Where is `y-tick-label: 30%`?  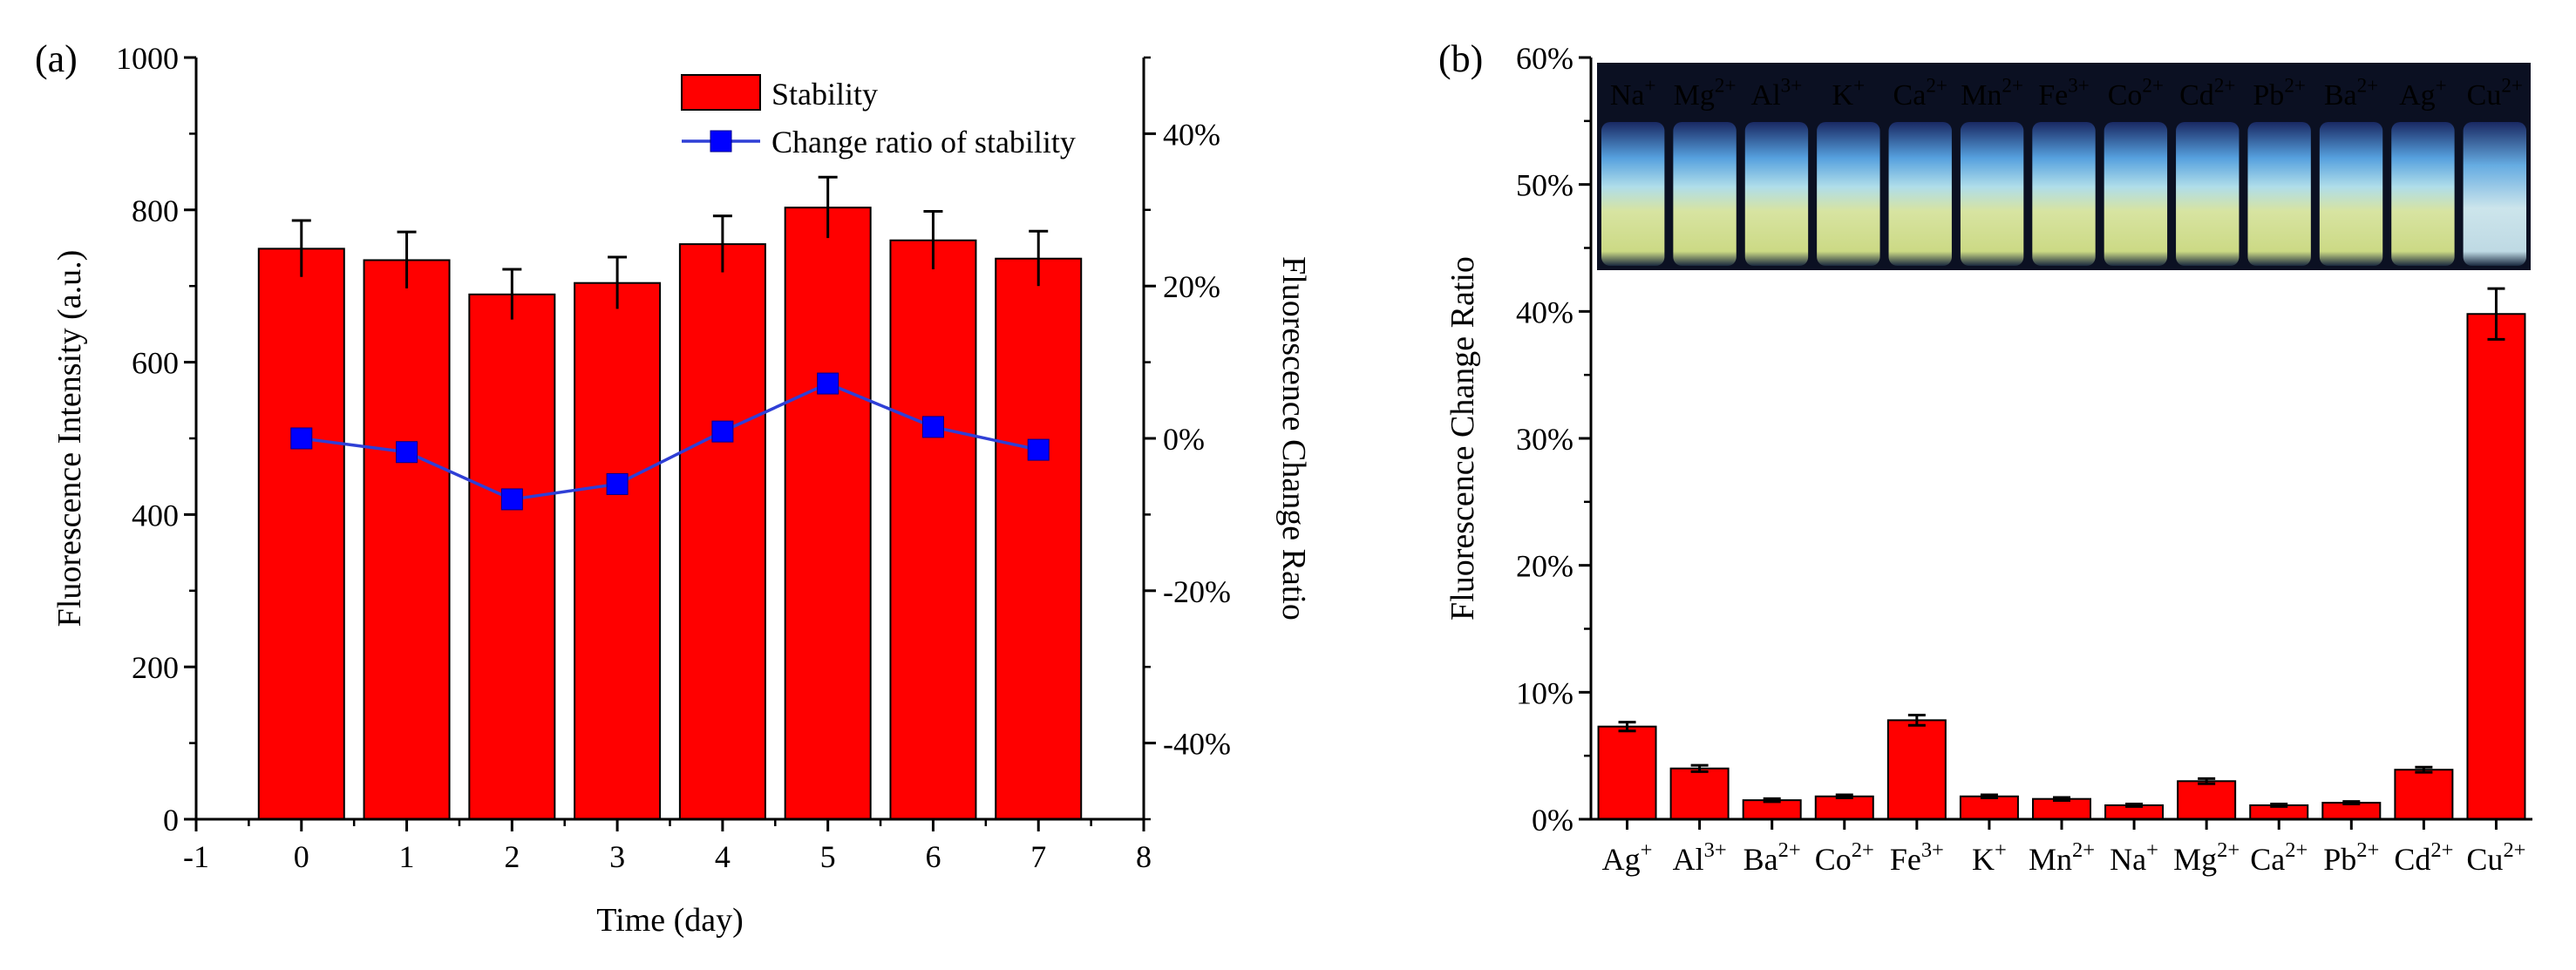 y-tick-label: 30% is located at coordinates (1544, 439).